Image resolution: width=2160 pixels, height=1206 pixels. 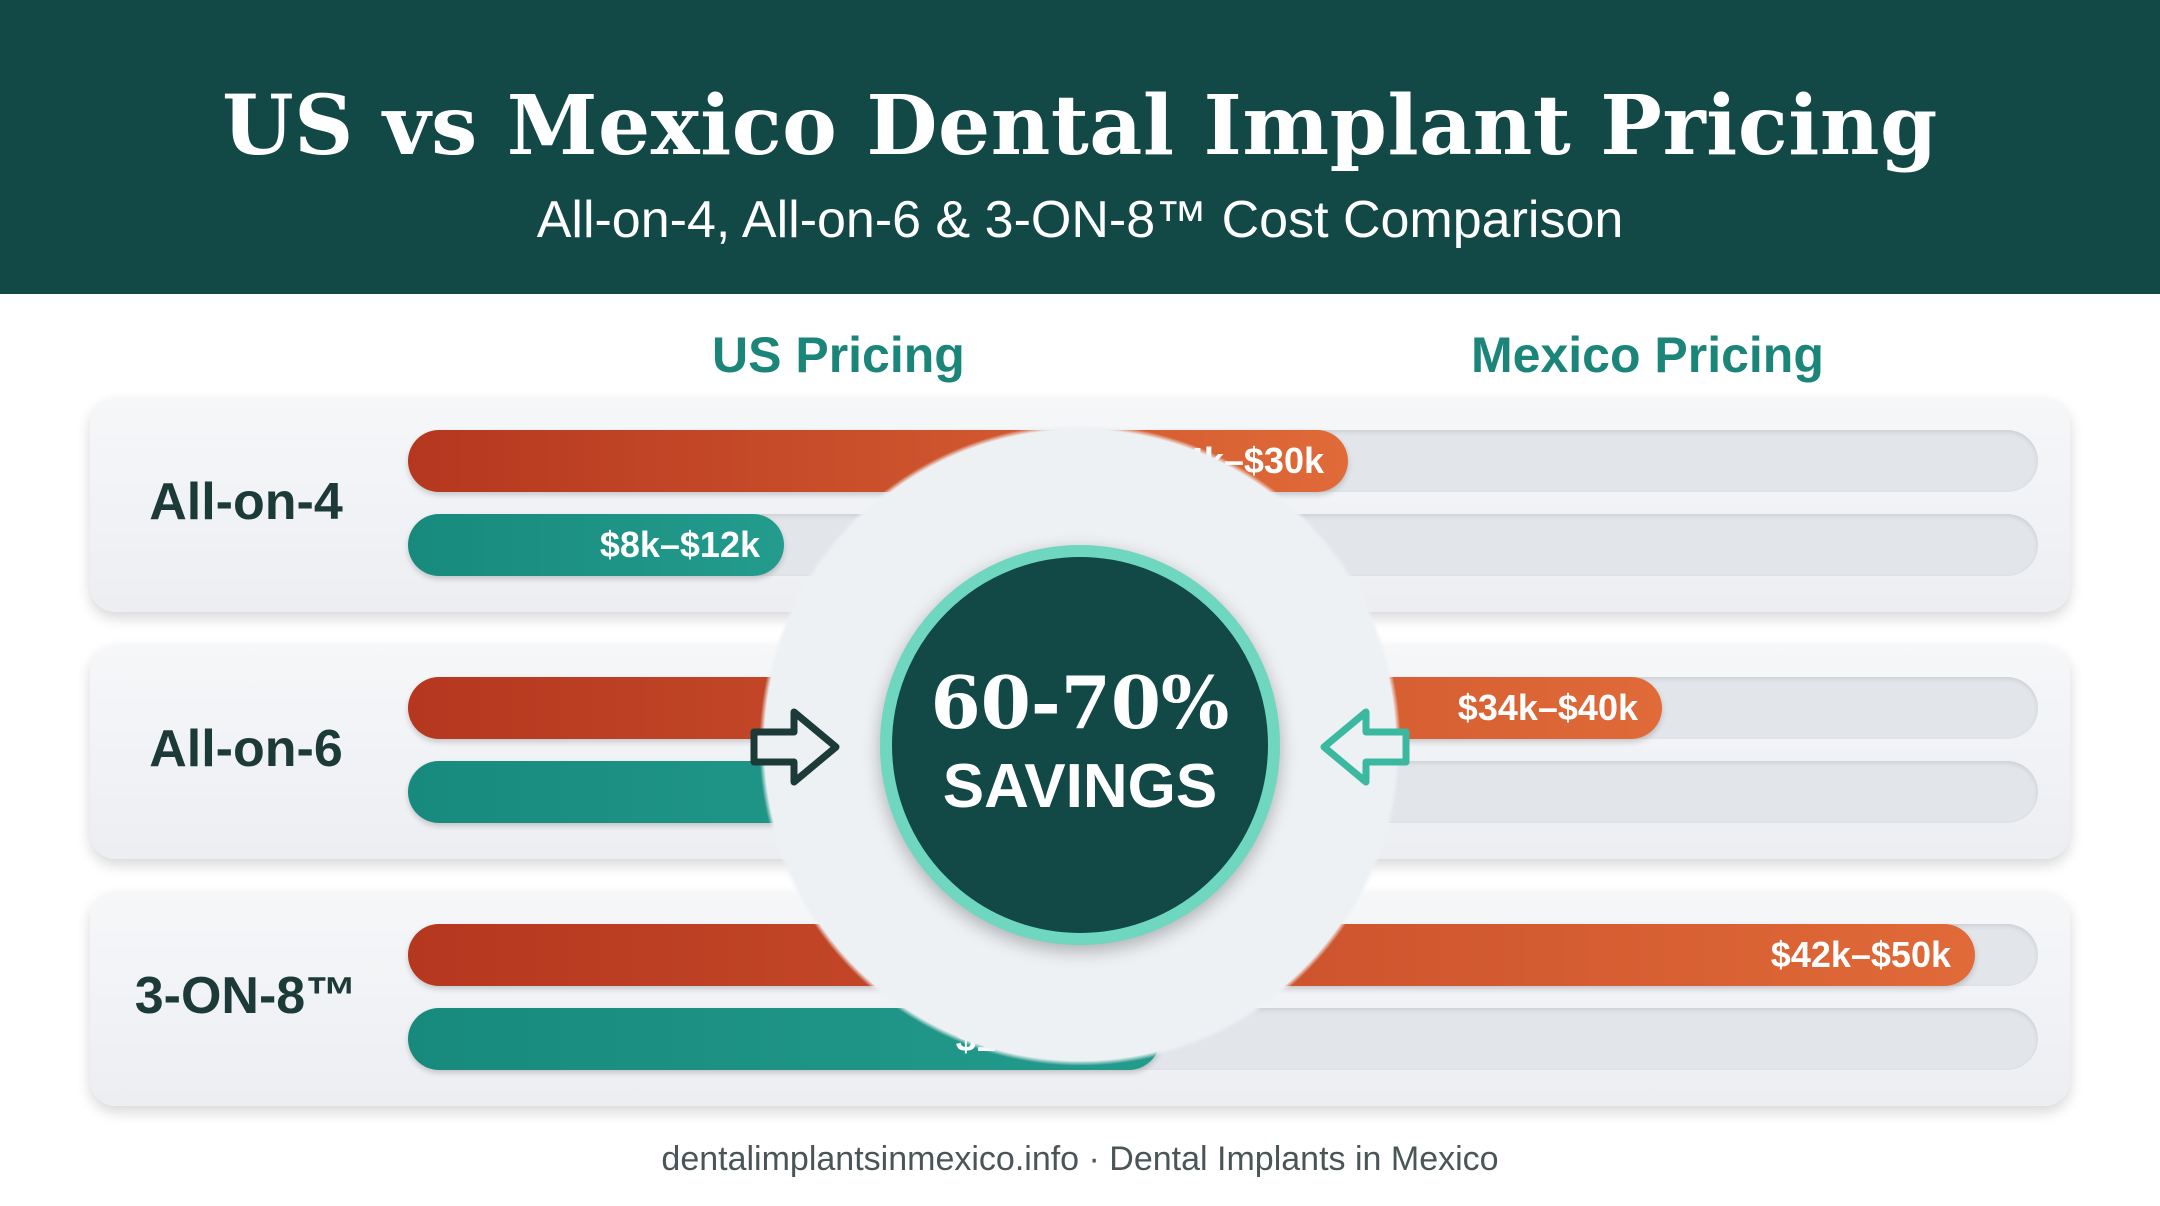 I want to click on savings-label: SAVINGS, so click(x=1080, y=786).